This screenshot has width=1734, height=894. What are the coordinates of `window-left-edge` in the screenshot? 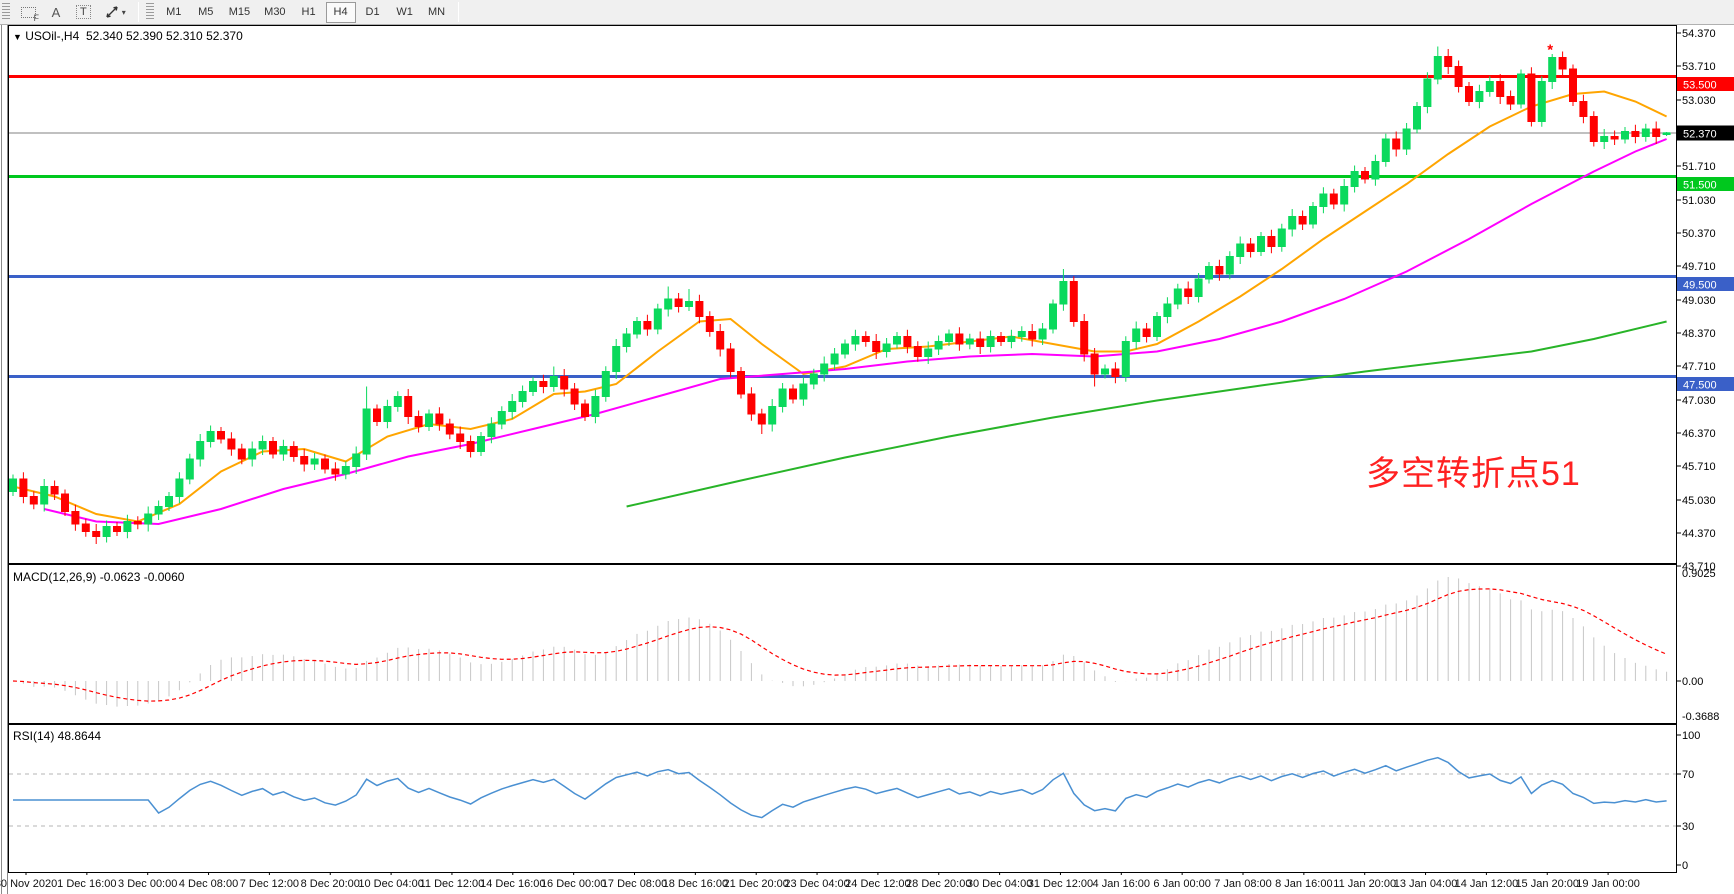 It's located at (4, 459).